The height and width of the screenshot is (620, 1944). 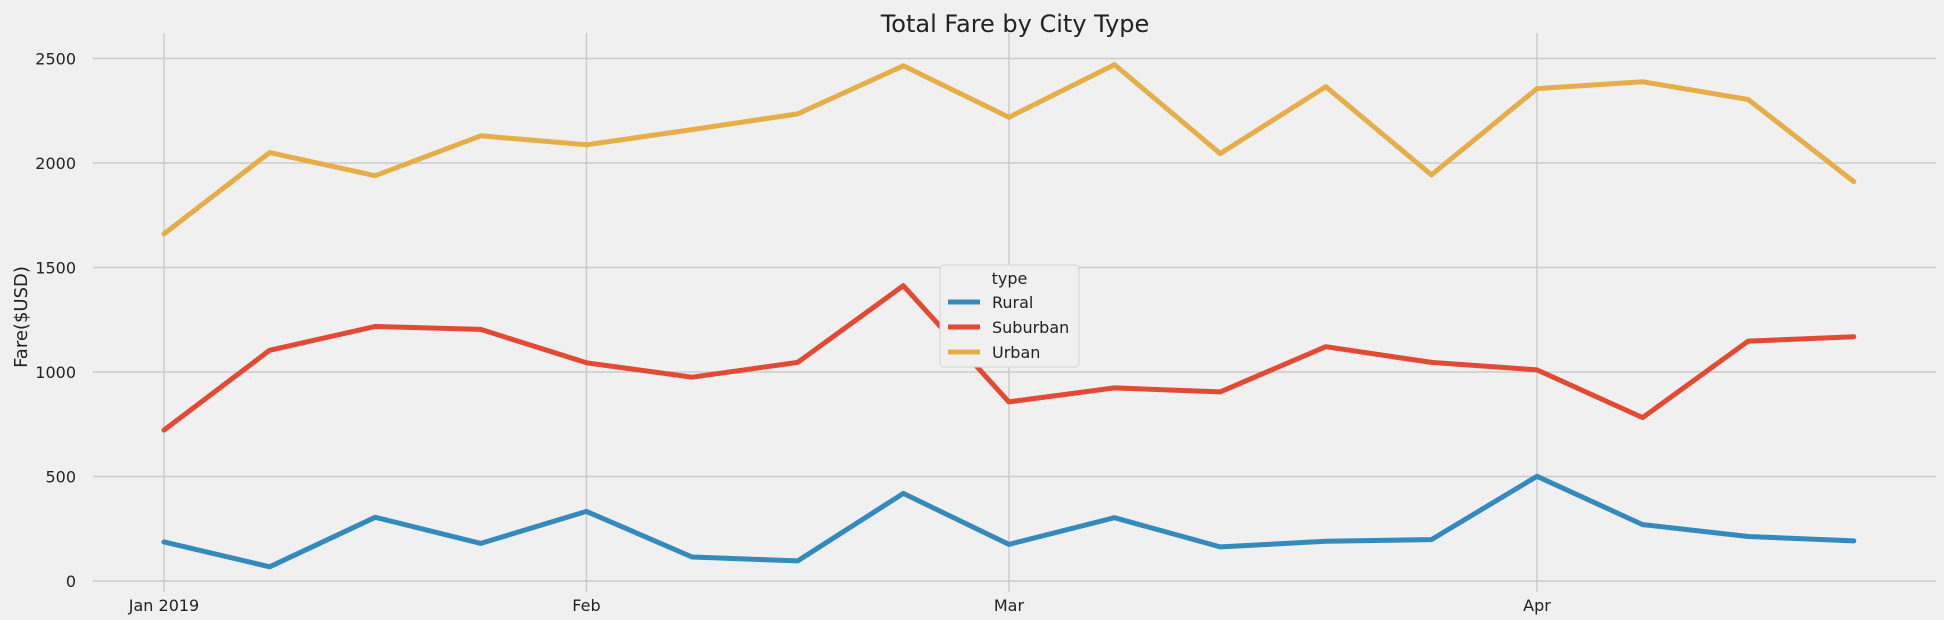 I want to click on legend-label-rural: Rural, so click(x=1012, y=302).